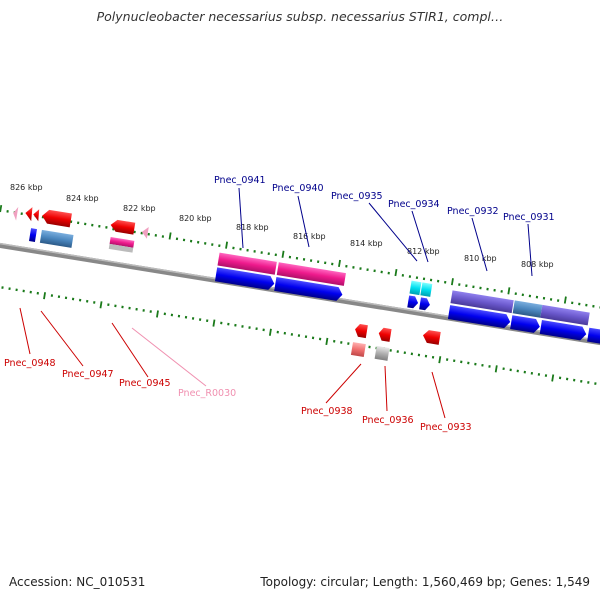 The height and width of the screenshot is (600, 600). What do you see at coordinates (529, 217) in the screenshot?
I see `gene-label-pnec-0931: Pnec_0931` at bounding box center [529, 217].